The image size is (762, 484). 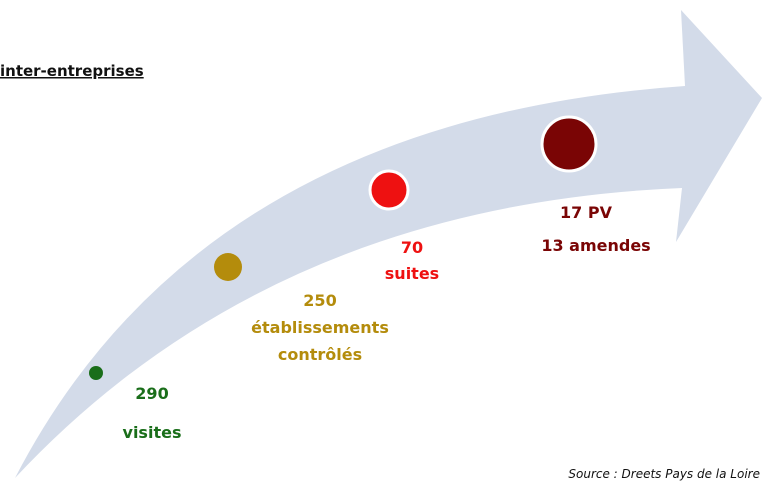 What do you see at coordinates (412, 273) in the screenshot?
I see `step-label: suites` at bounding box center [412, 273].